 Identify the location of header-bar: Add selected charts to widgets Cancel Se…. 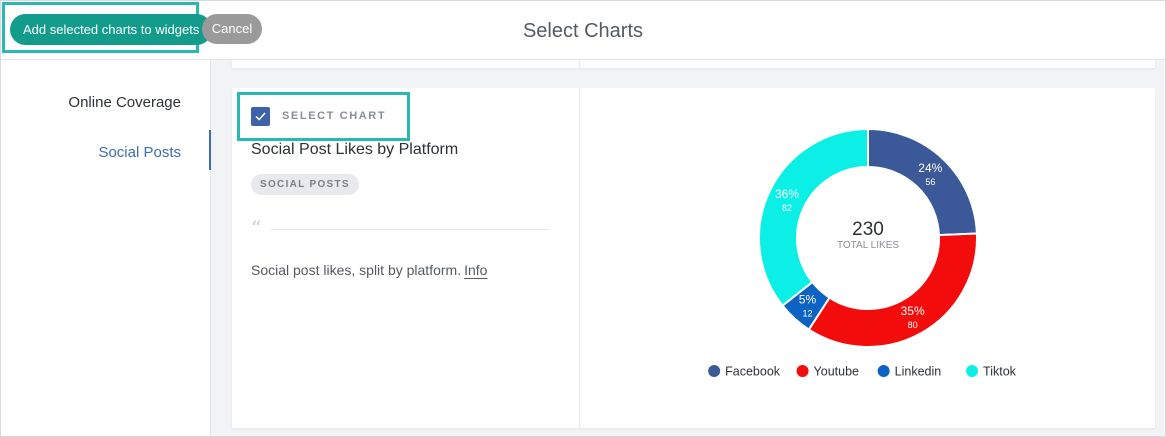
(583, 30).